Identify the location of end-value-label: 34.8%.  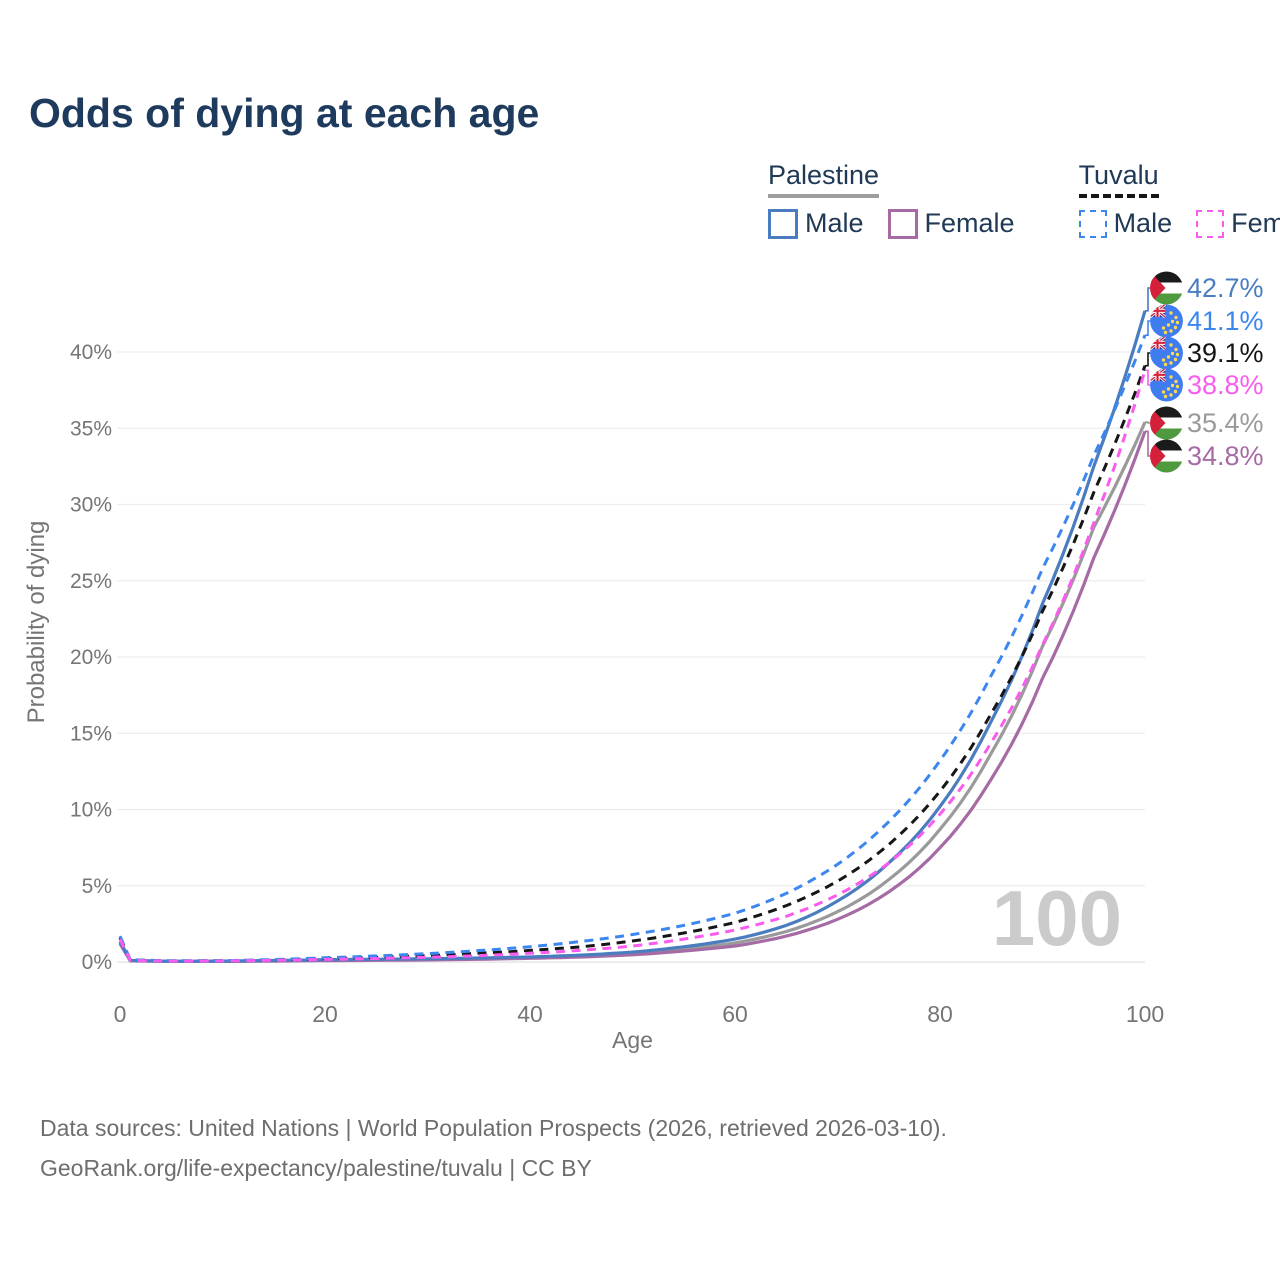
(1225, 456).